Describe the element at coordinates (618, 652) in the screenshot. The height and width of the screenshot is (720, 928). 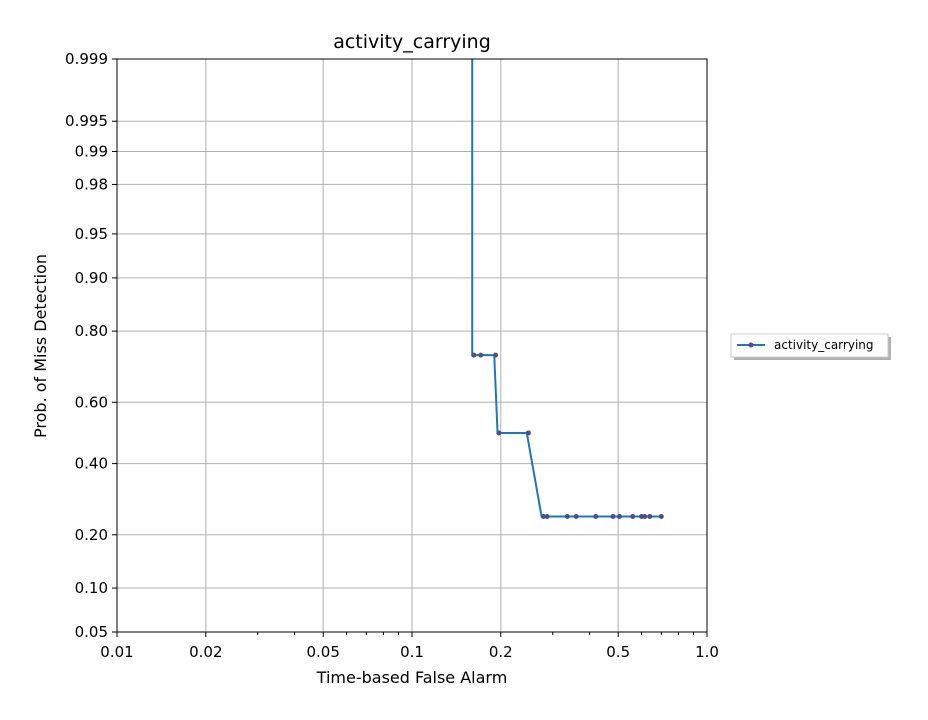
I see `x-tick-label: 0.5` at that location.